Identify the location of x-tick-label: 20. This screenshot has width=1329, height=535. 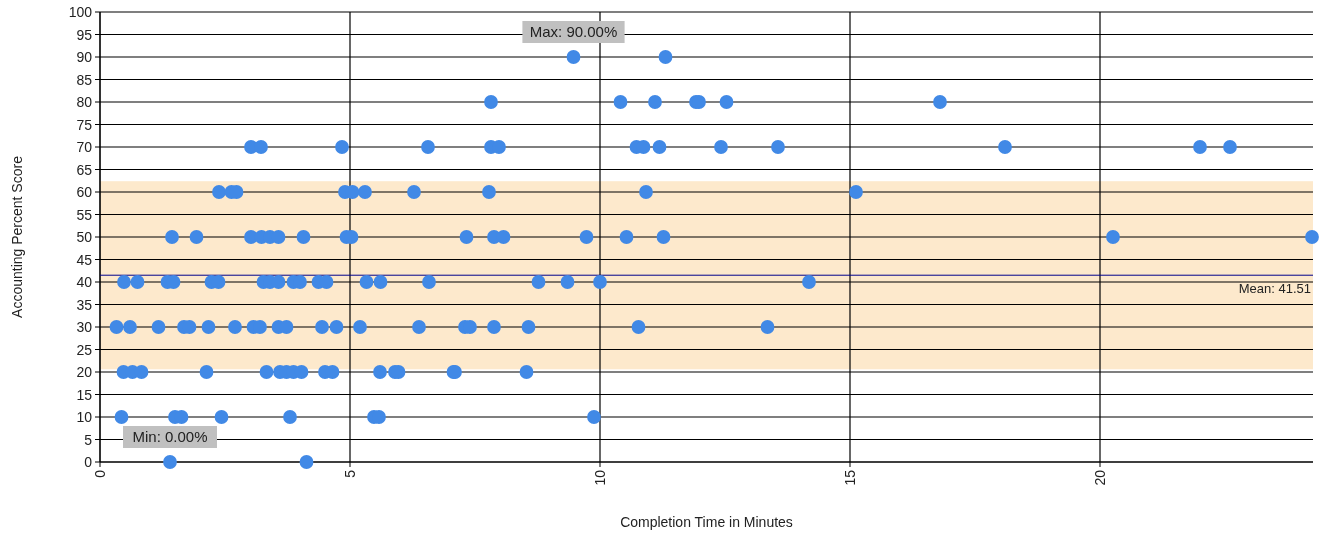
(1100, 477).